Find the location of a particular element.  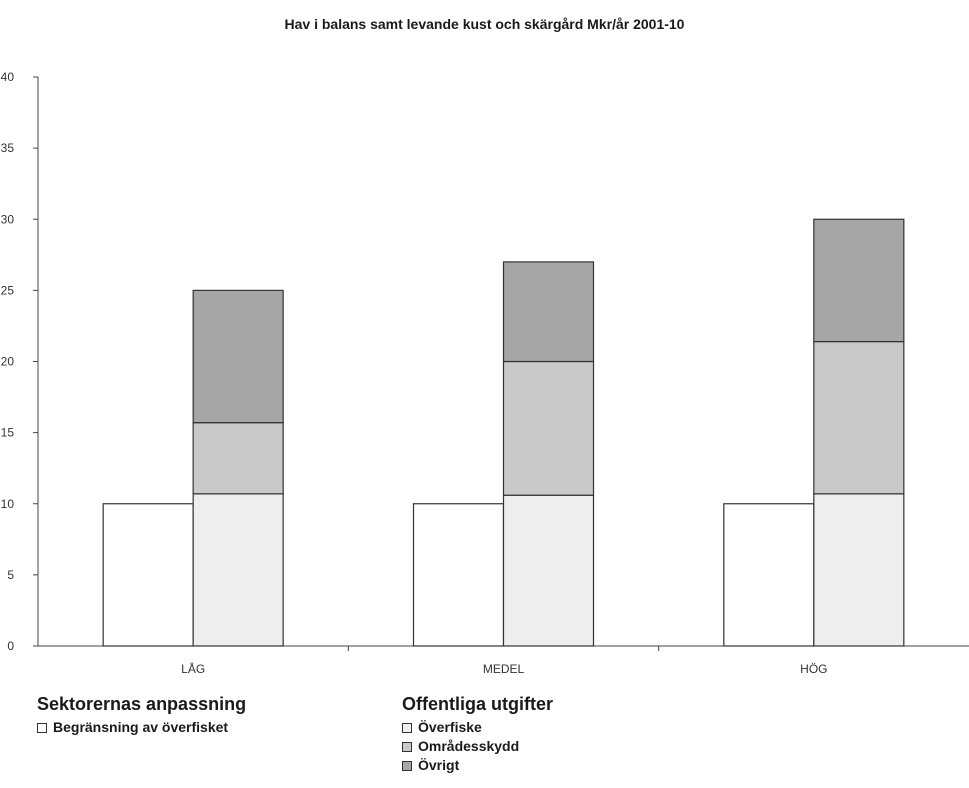

y-tick-label: 25 is located at coordinates (8, 290).